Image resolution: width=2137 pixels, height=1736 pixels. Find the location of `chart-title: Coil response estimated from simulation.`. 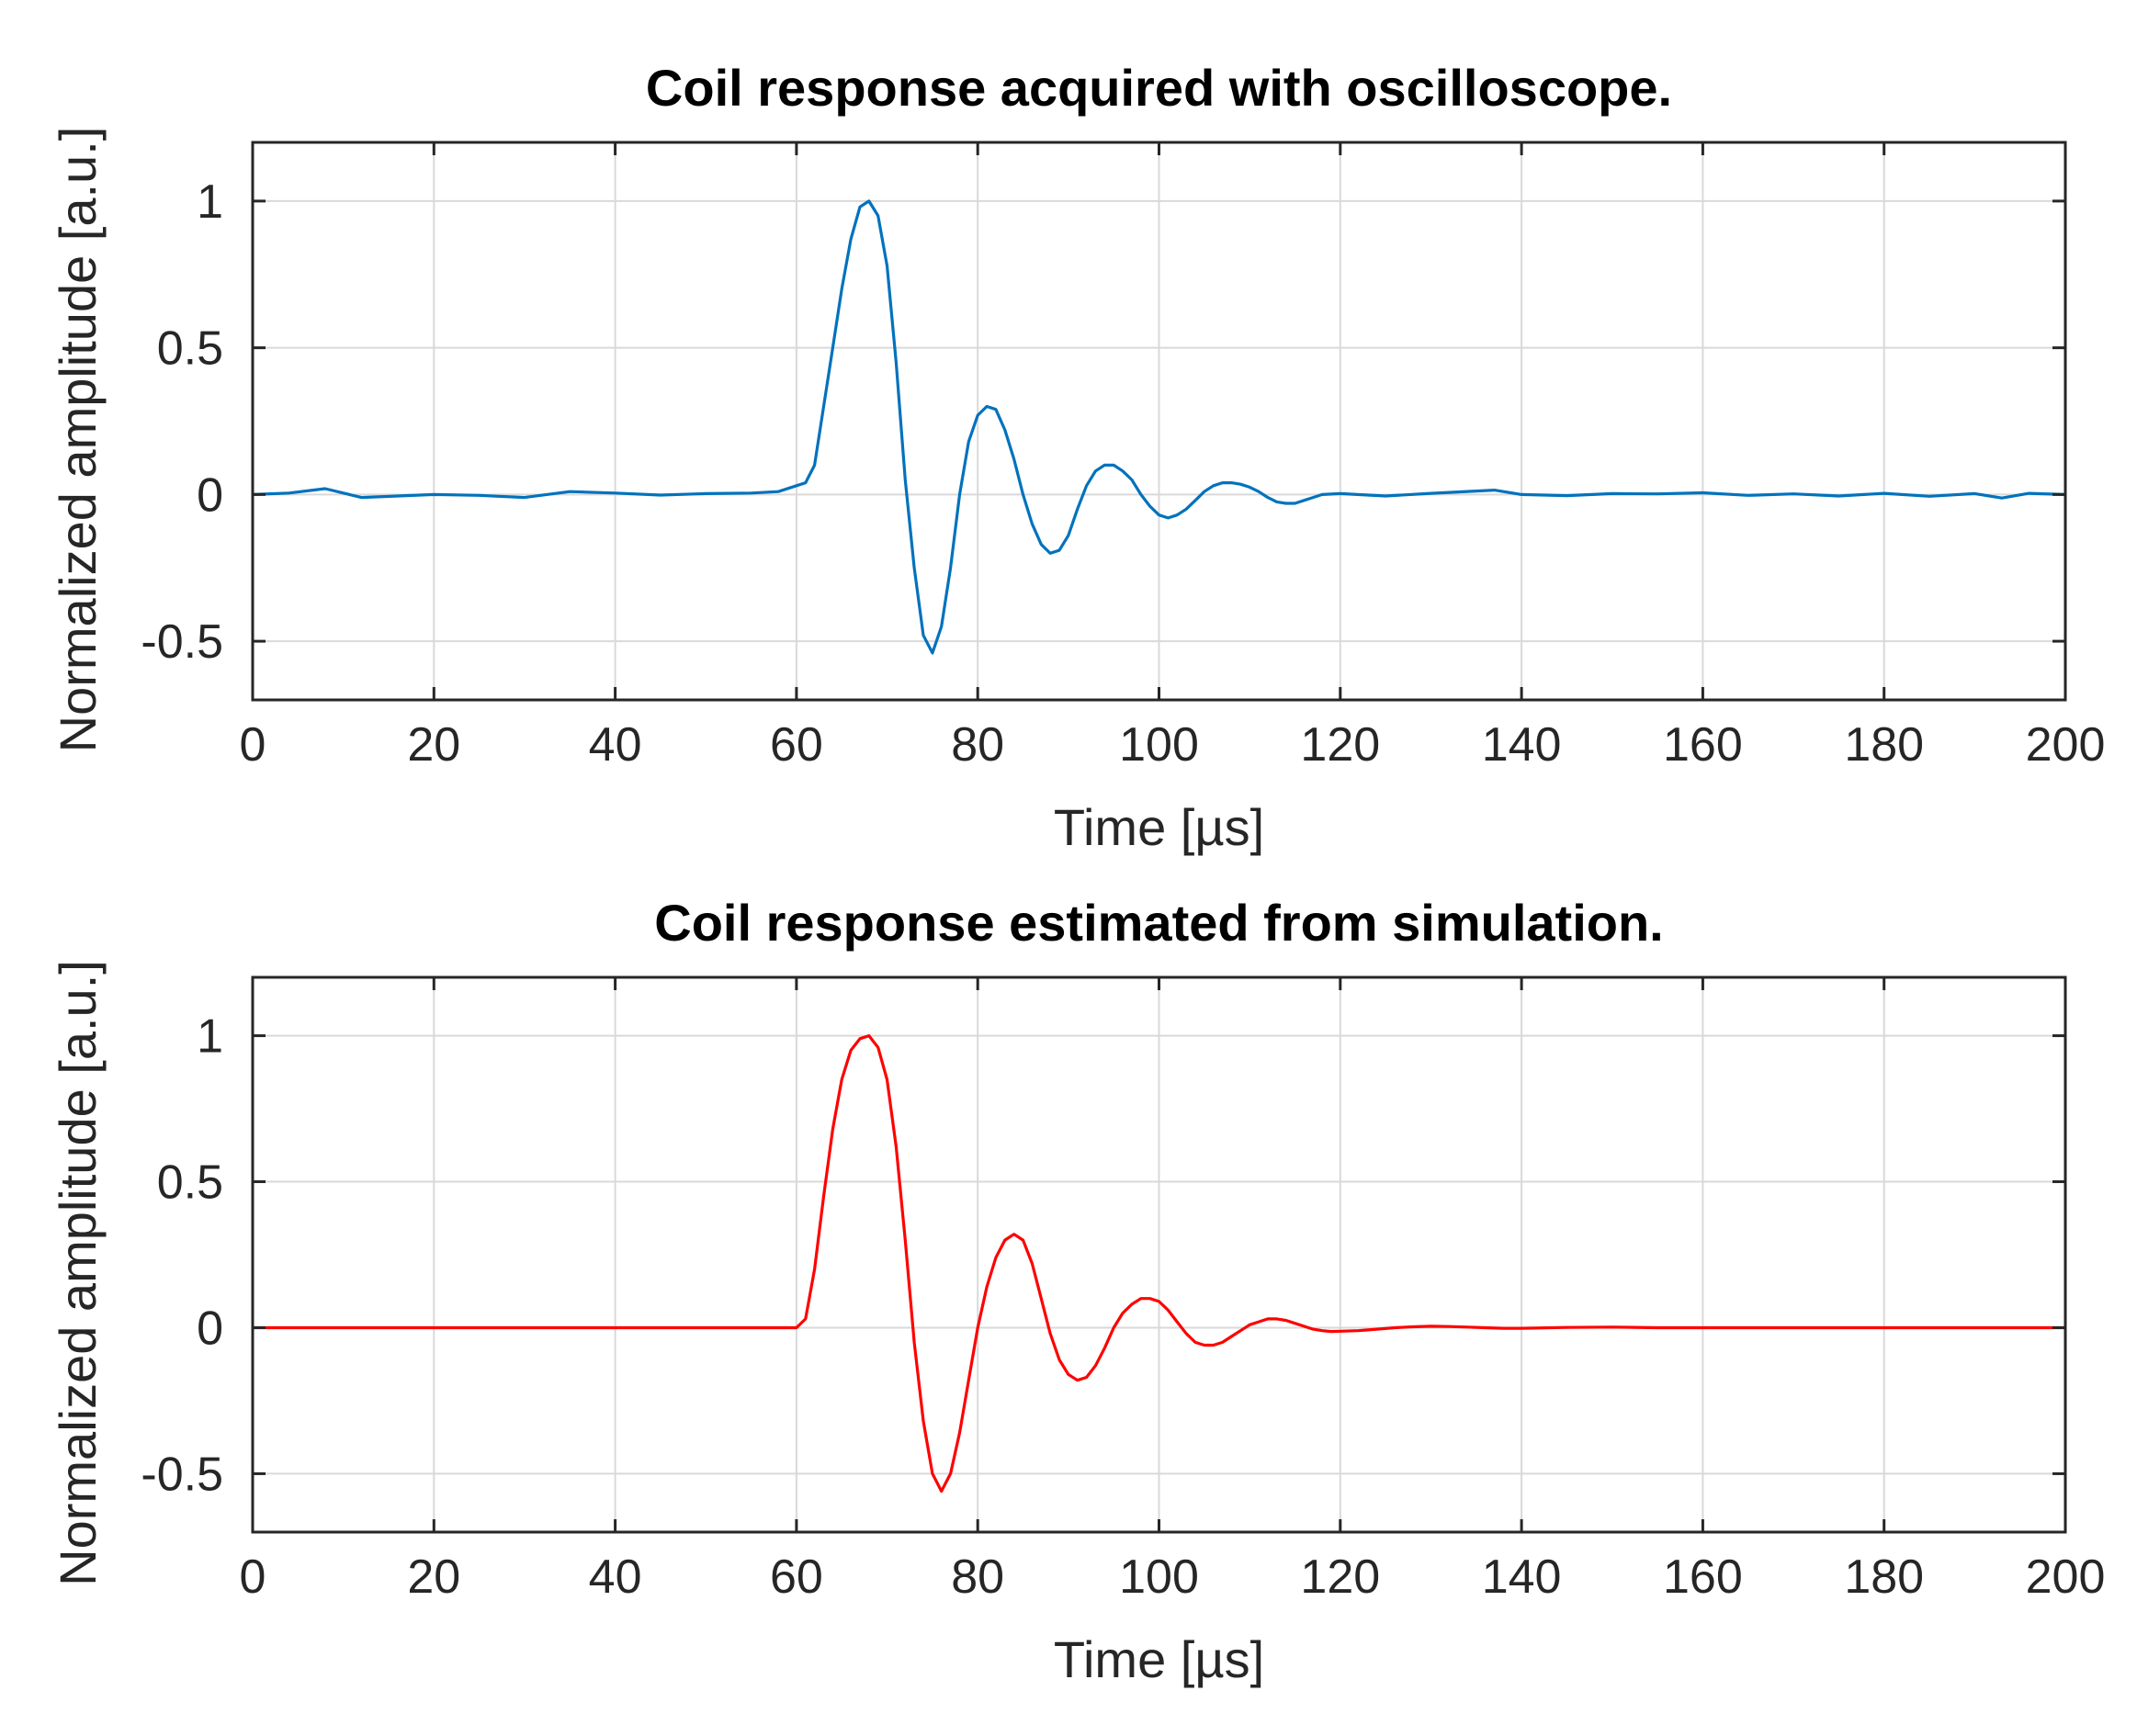

chart-title: Coil response estimated from simulation. is located at coordinates (1158, 923).